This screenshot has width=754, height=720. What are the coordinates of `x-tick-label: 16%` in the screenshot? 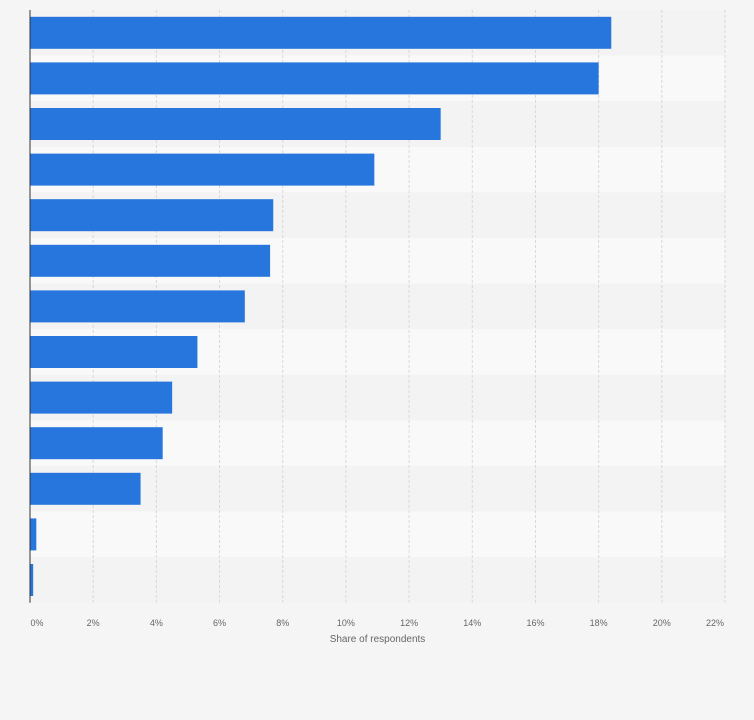 It's located at (535, 623).